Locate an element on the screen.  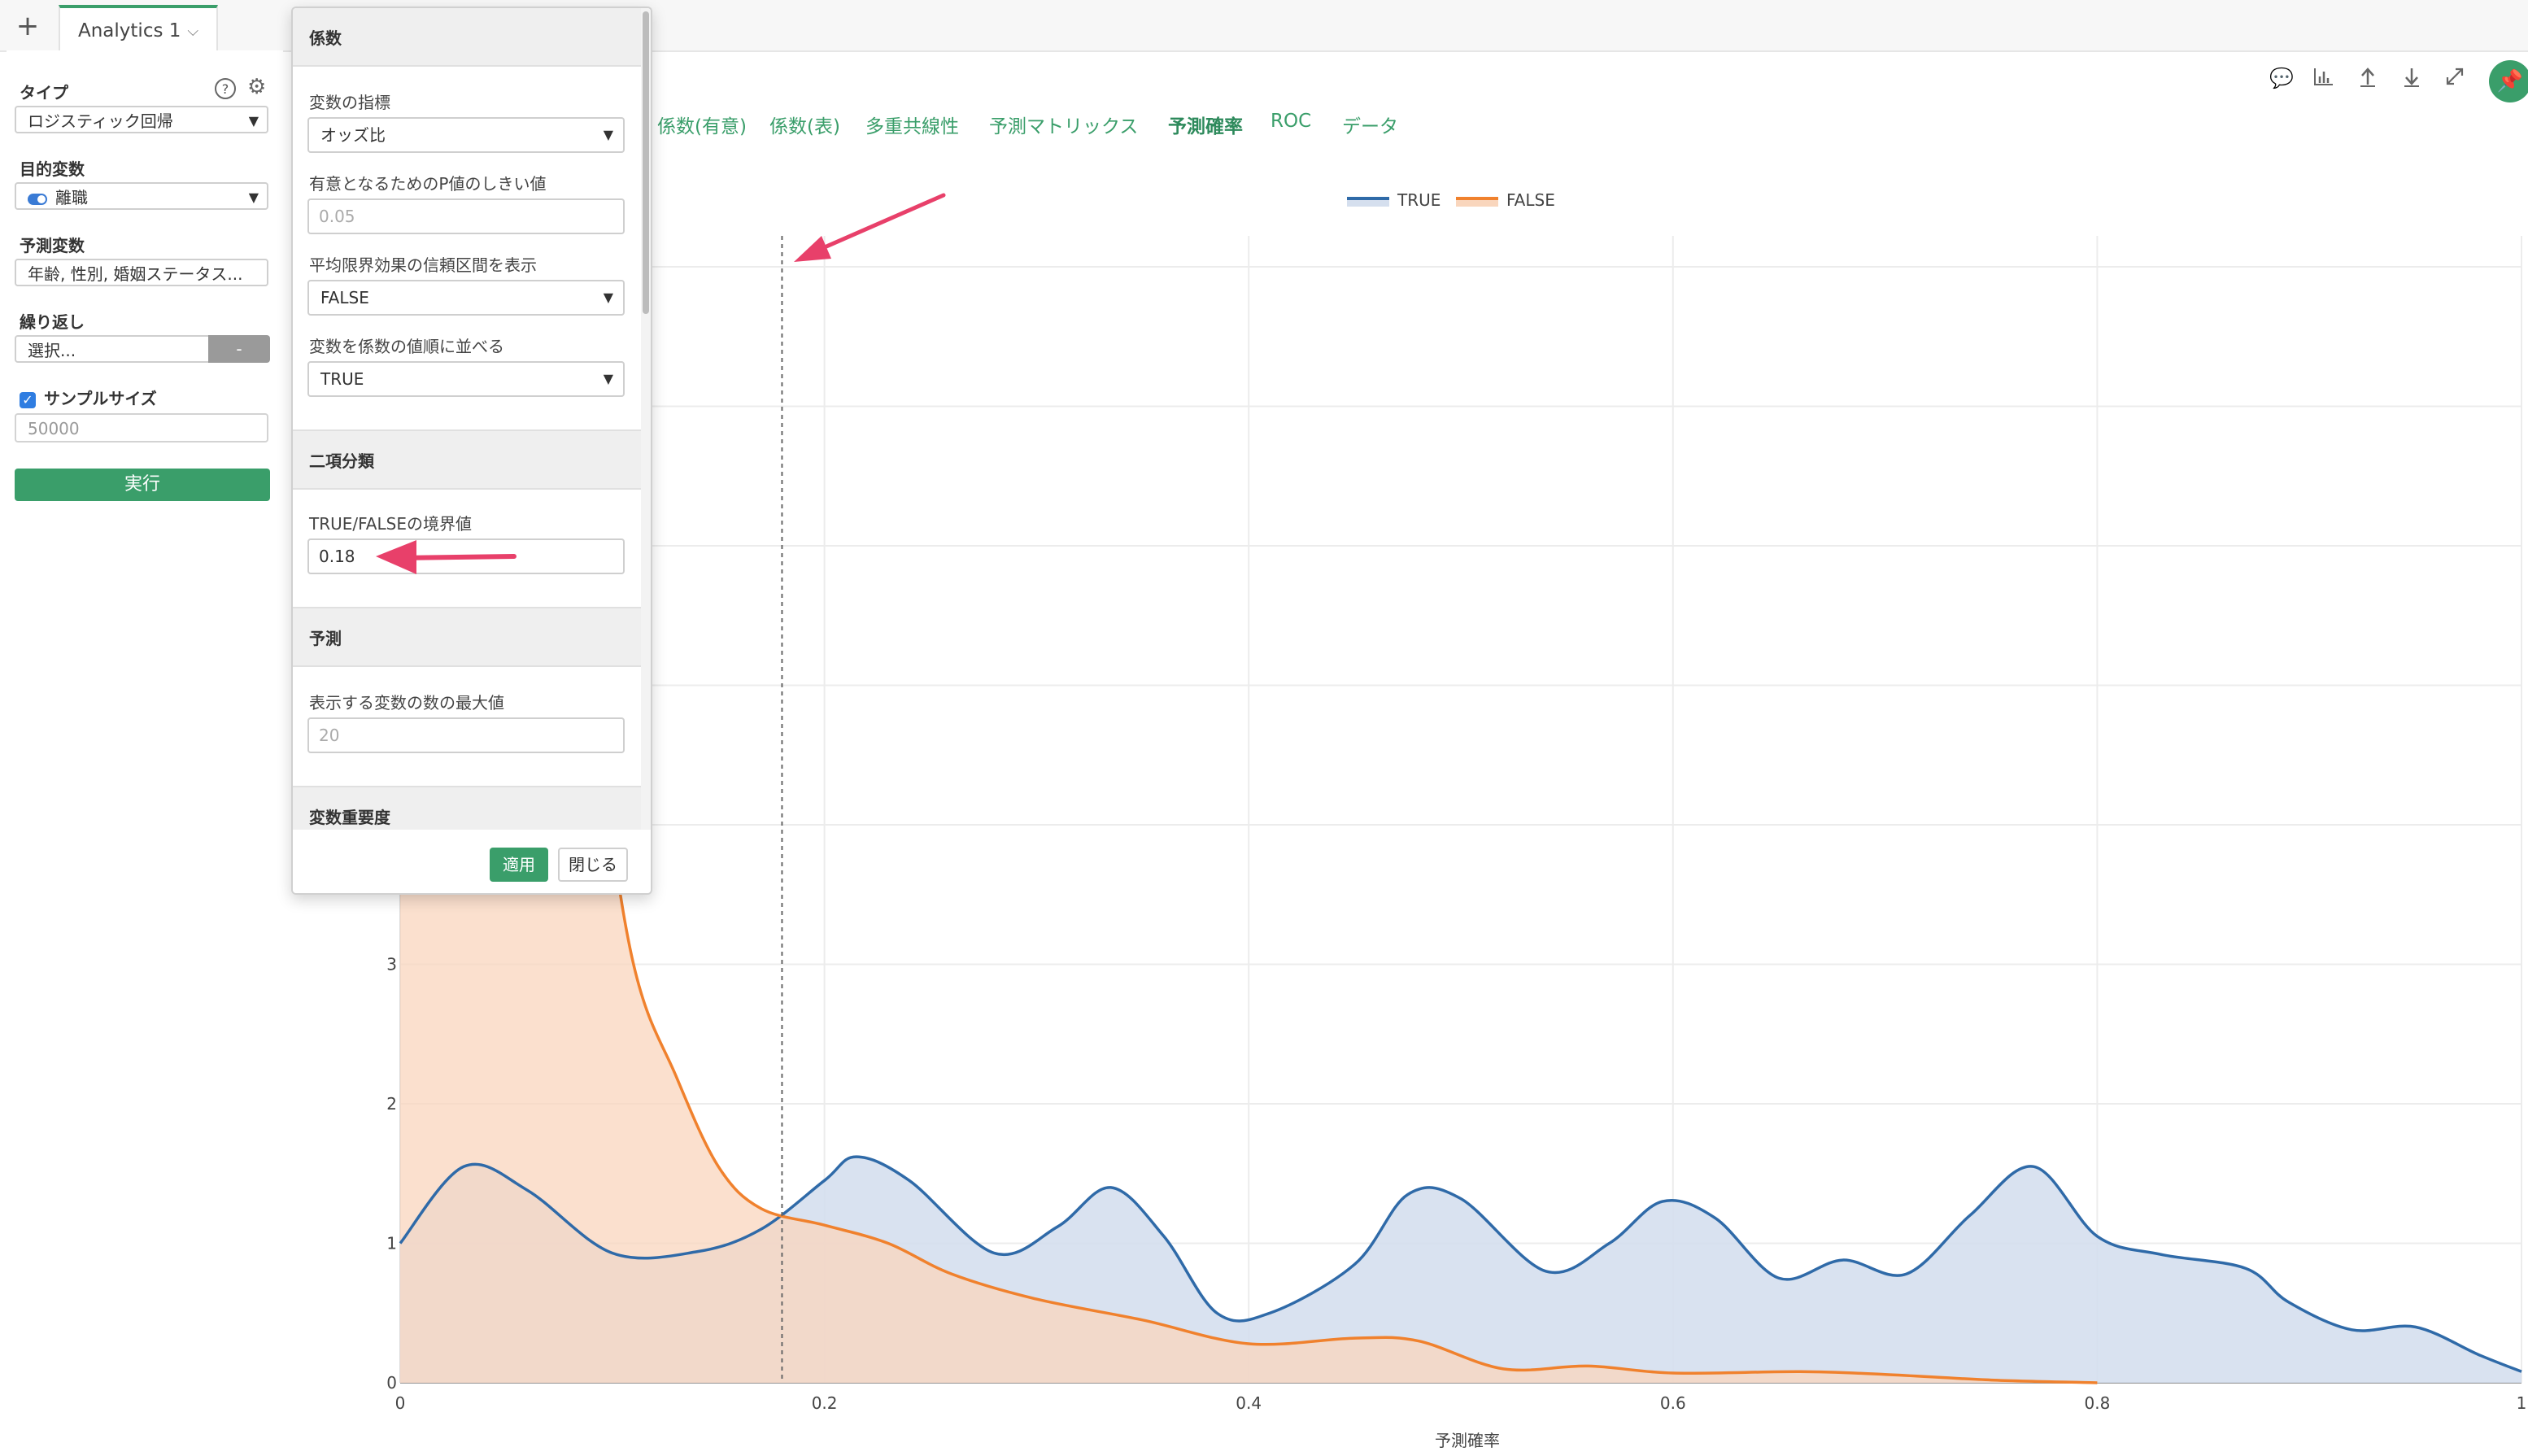
mfx-ci-select: FALSE ▼ is located at coordinates (466, 298).